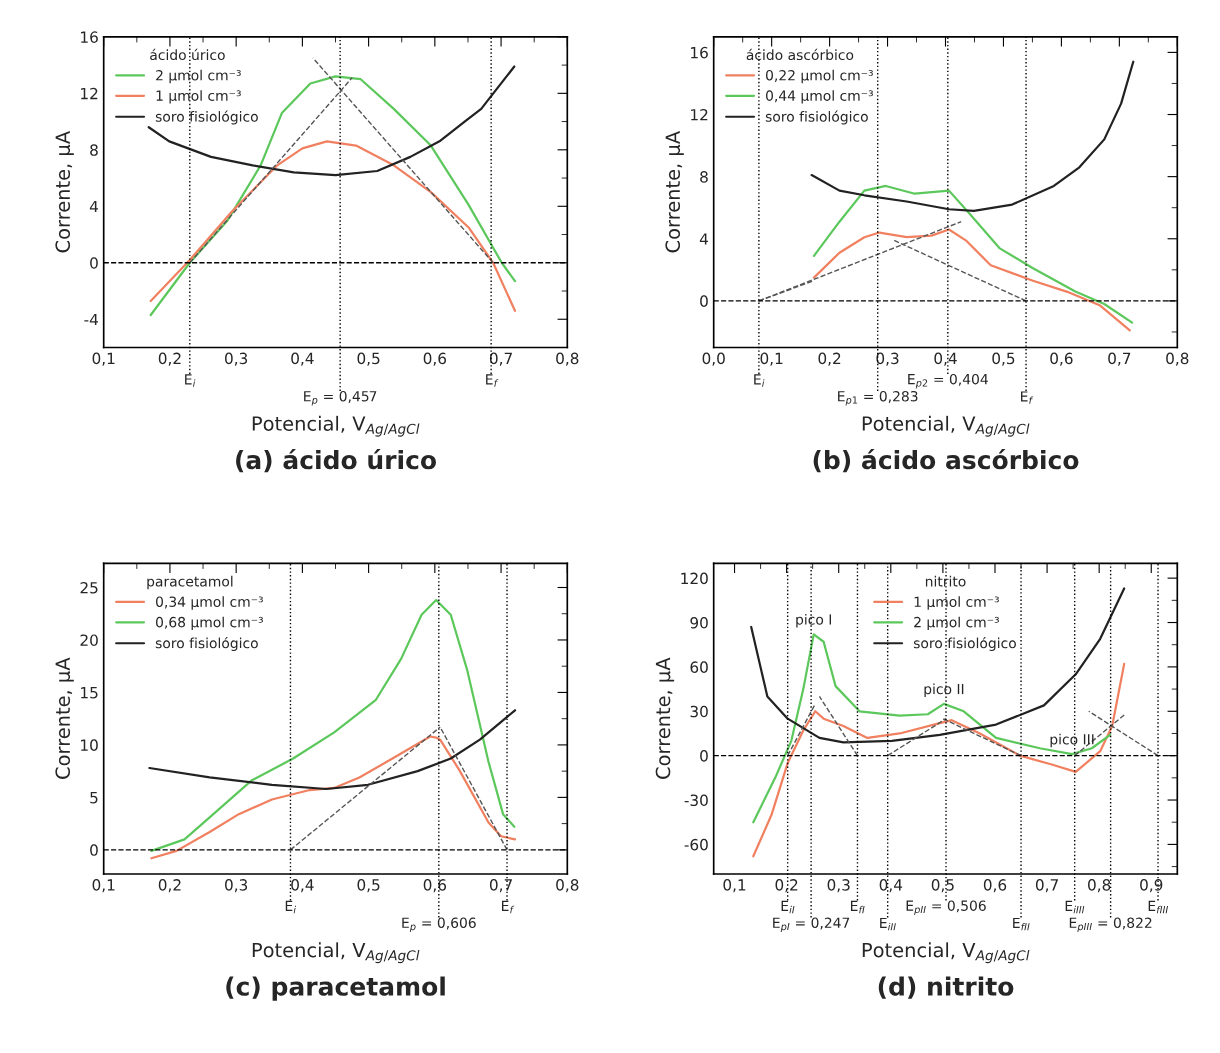  Describe the element at coordinates (335, 988) in the screenshot. I see `text: (c) paracetamol` at that location.